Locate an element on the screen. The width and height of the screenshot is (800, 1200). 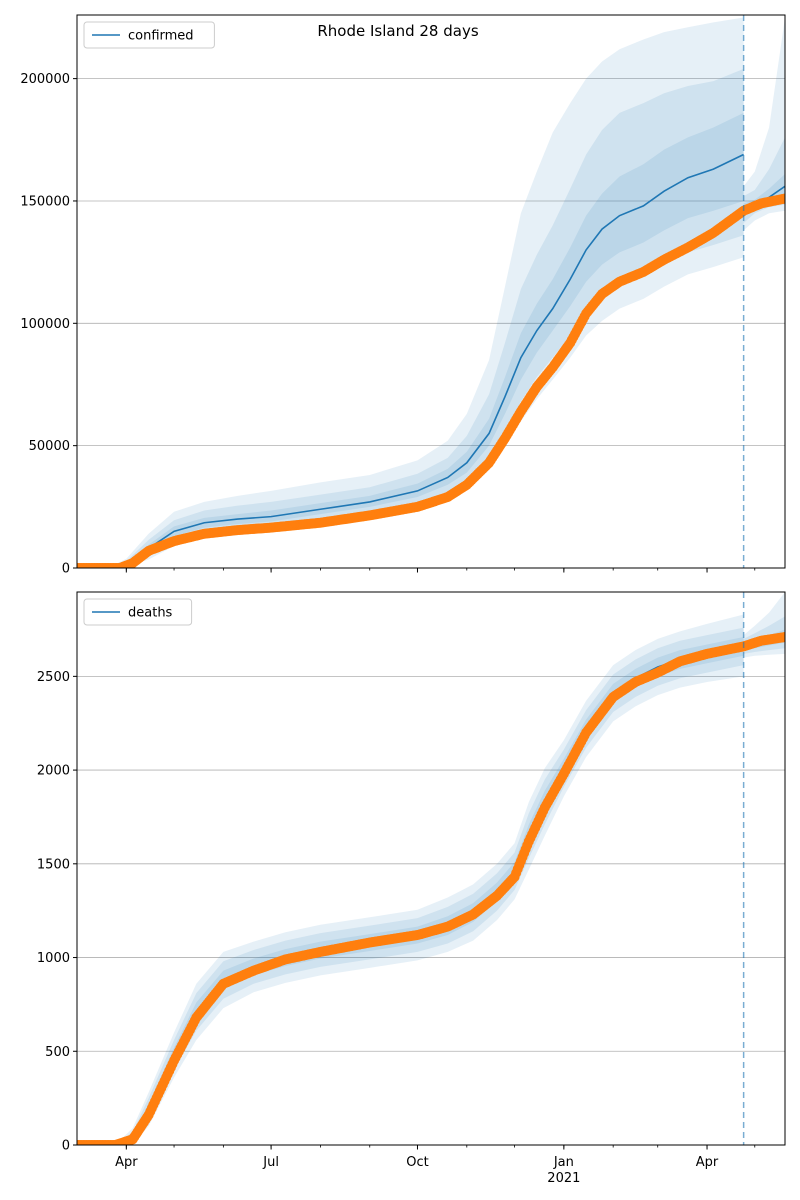
confirmed-legend: confirmed is located at coordinates (149, 35).